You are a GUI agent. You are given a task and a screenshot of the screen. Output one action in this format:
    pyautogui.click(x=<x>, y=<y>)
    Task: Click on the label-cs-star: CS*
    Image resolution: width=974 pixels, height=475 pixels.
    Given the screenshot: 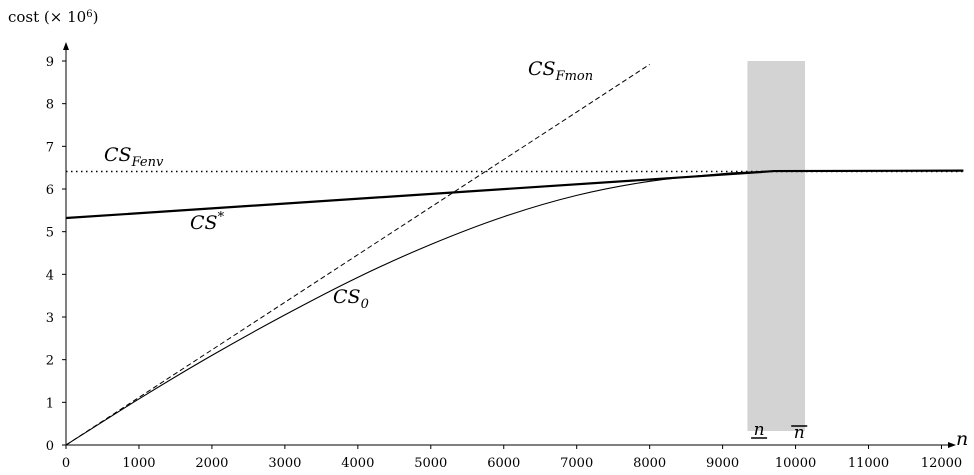 What is the action you would take?
    pyautogui.click(x=207, y=222)
    